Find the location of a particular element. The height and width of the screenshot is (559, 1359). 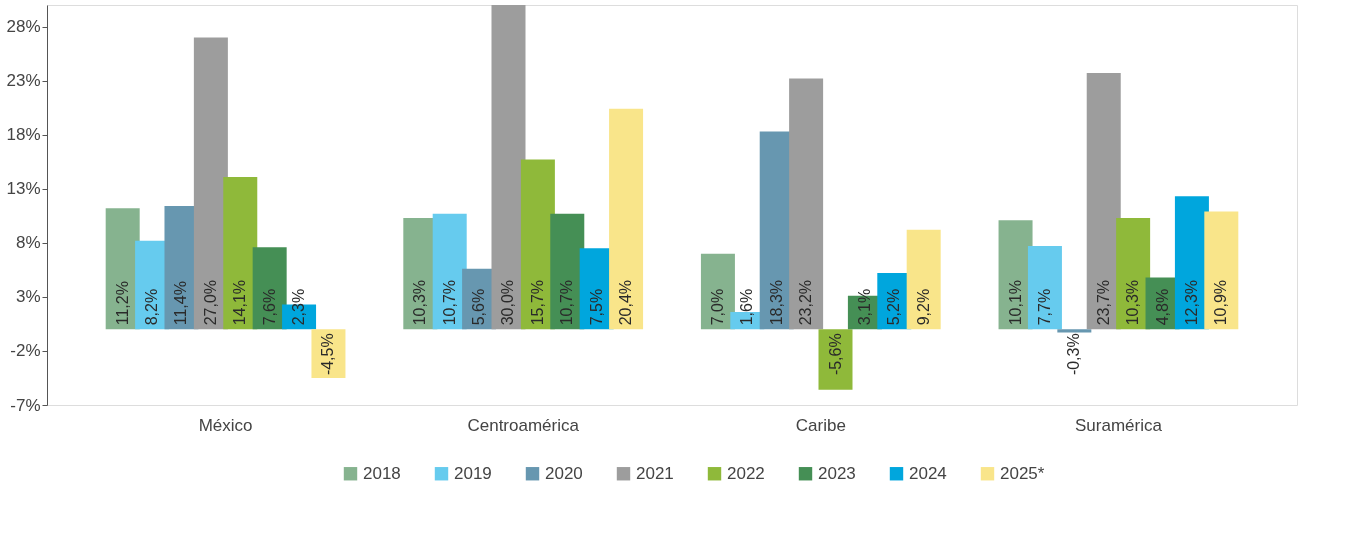

legend-label: 2023 is located at coordinates (837, 473).